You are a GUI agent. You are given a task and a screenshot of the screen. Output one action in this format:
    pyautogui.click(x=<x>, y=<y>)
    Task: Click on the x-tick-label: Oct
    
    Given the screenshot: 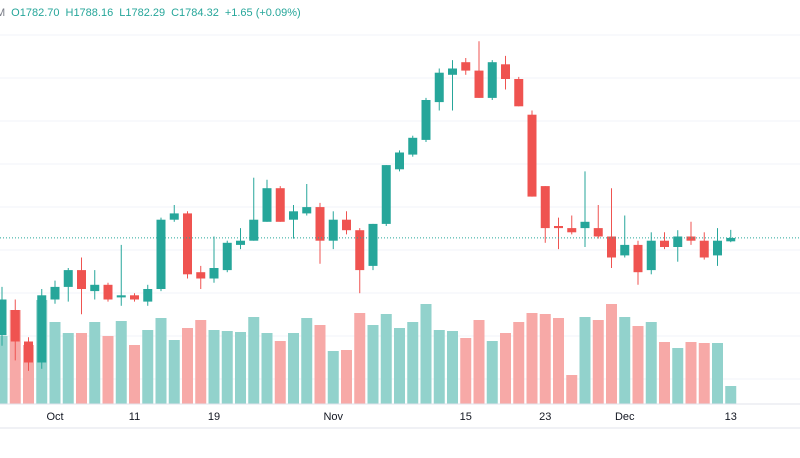 What is the action you would take?
    pyautogui.click(x=54, y=417)
    